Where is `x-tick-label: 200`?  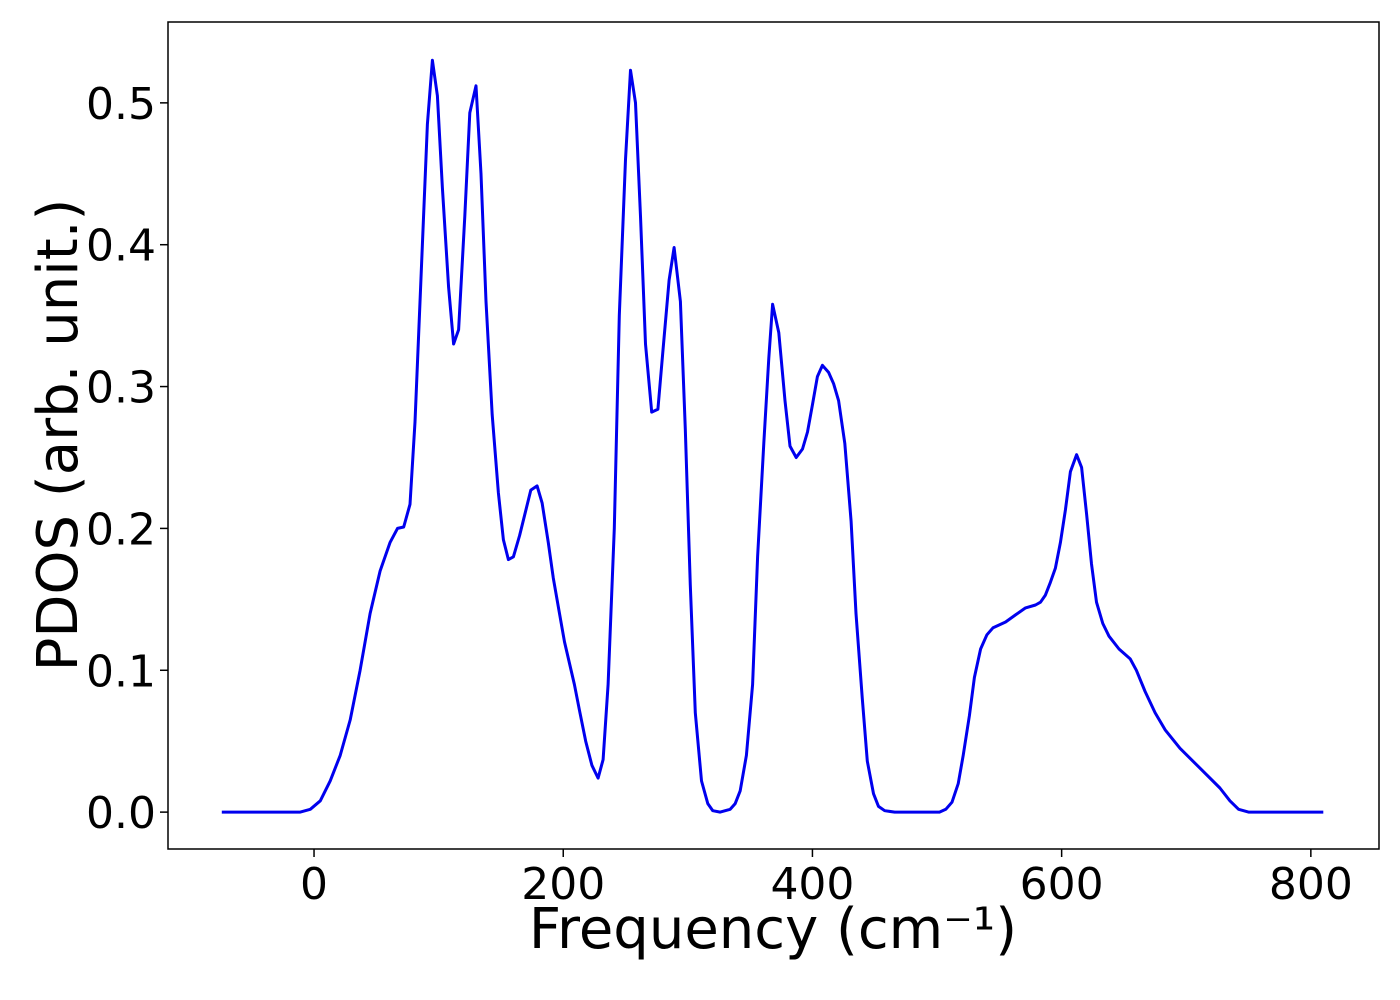 x-tick-label: 200 is located at coordinates (563, 884).